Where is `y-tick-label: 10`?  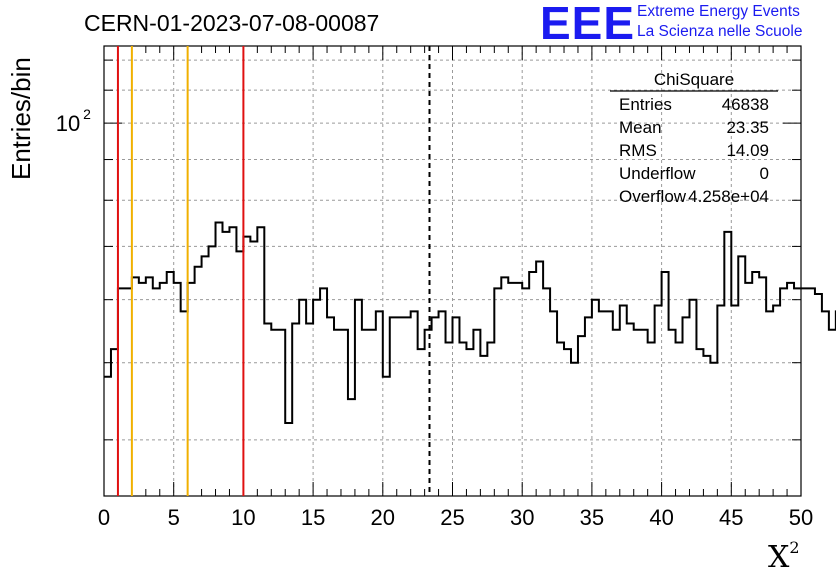
y-tick-label: 10 is located at coordinates (68, 123).